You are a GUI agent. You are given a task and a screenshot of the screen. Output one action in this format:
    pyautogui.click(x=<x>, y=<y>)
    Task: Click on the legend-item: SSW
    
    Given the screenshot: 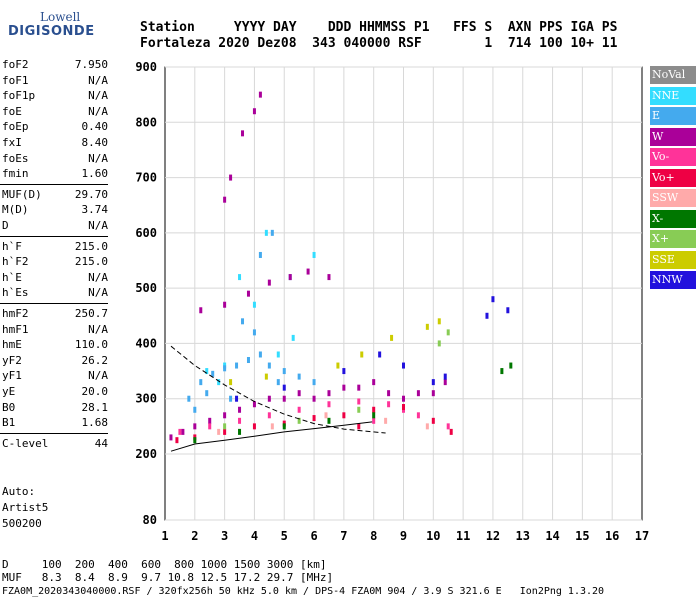 What is the action you would take?
    pyautogui.click(x=673, y=198)
    